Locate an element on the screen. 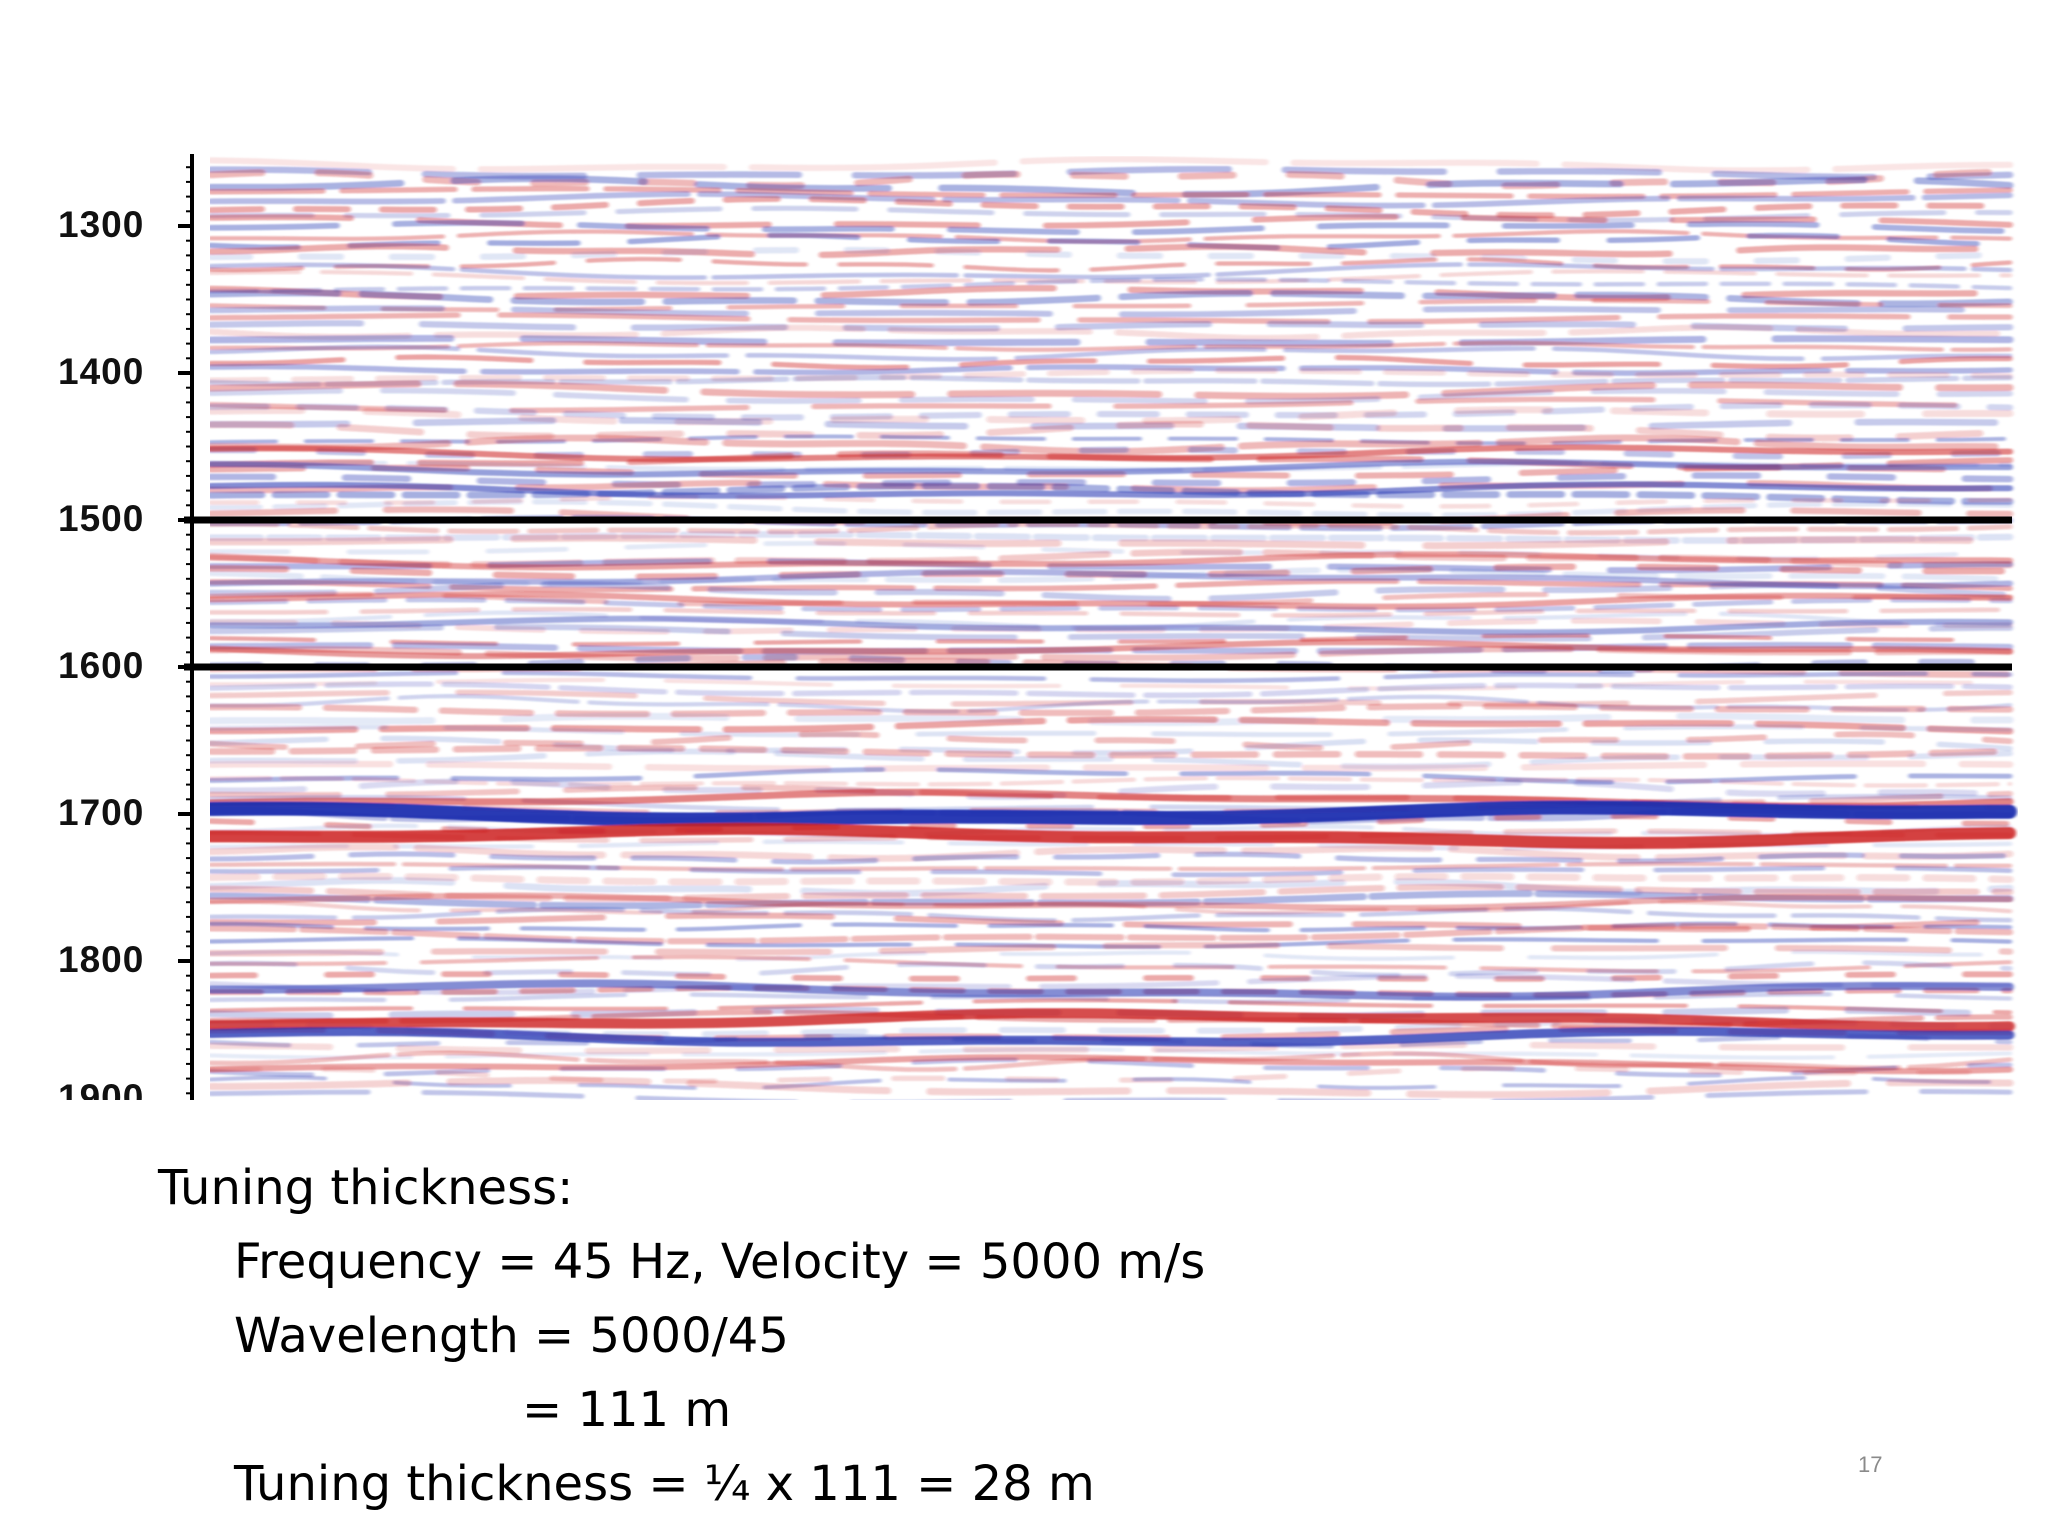 The width and height of the screenshot is (2048, 1536). axis-tick-clip: 1900 is located at coordinates (125, 1089).